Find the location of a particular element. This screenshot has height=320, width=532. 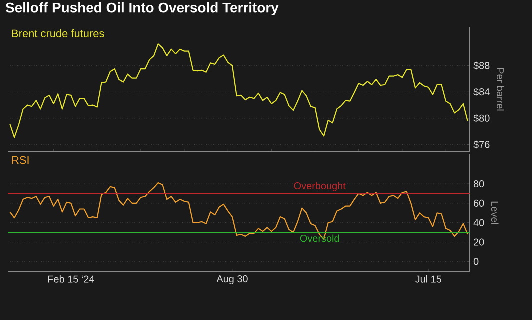

x-tick-label: Aug 30 is located at coordinates (232, 280).